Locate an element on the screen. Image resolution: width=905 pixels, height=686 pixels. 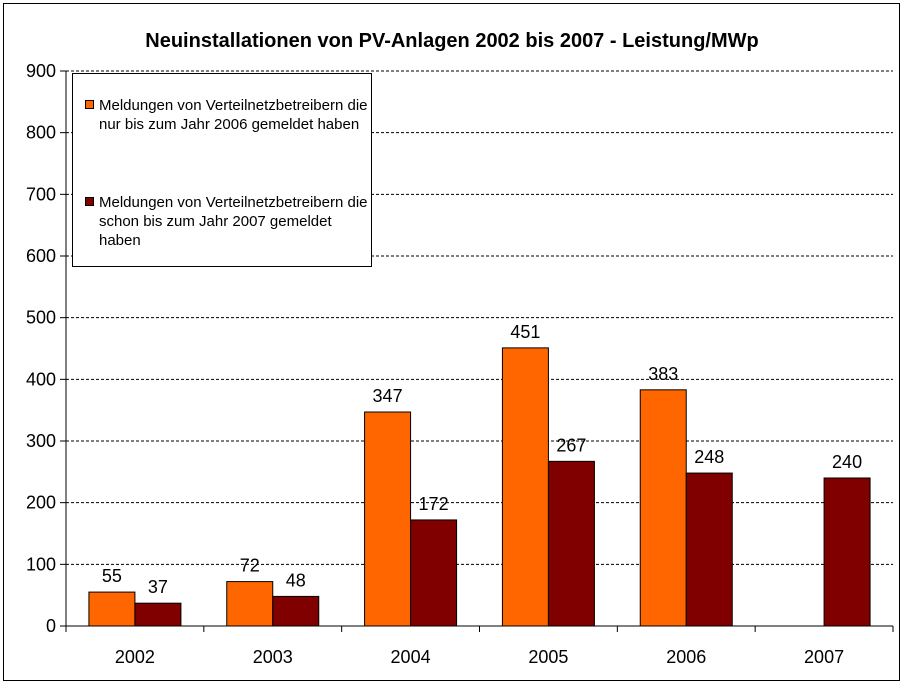
y-tick-label: 600 is located at coordinates (41, 256).